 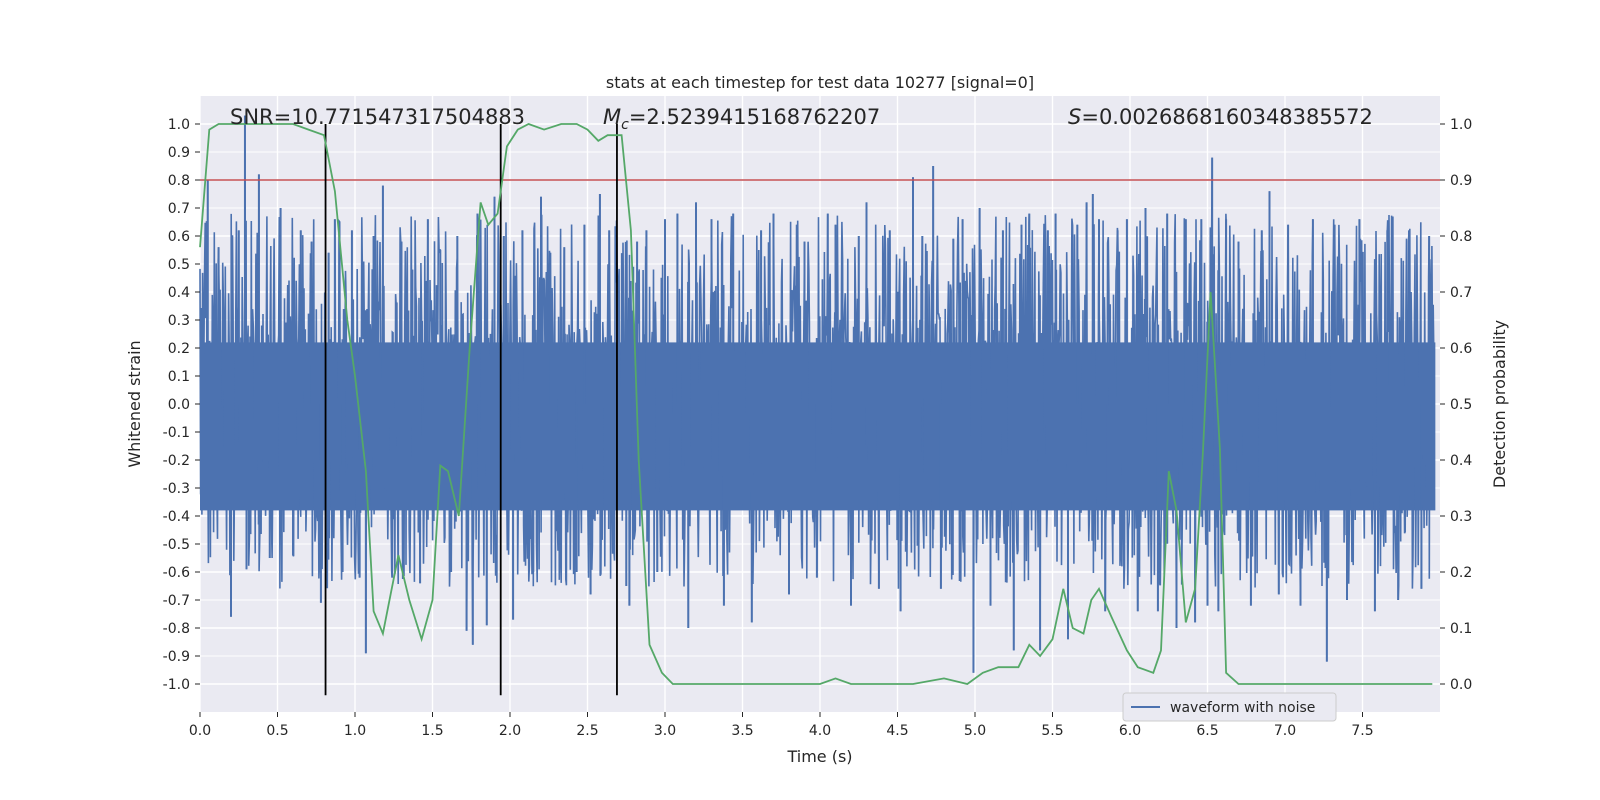 I want to click on right-axis-ticks: 1.0 0.9 0.8 0.7 0.6 0.5 0.4 0.3 0.2 0.1 0.0, so click(x=1456, y=405).